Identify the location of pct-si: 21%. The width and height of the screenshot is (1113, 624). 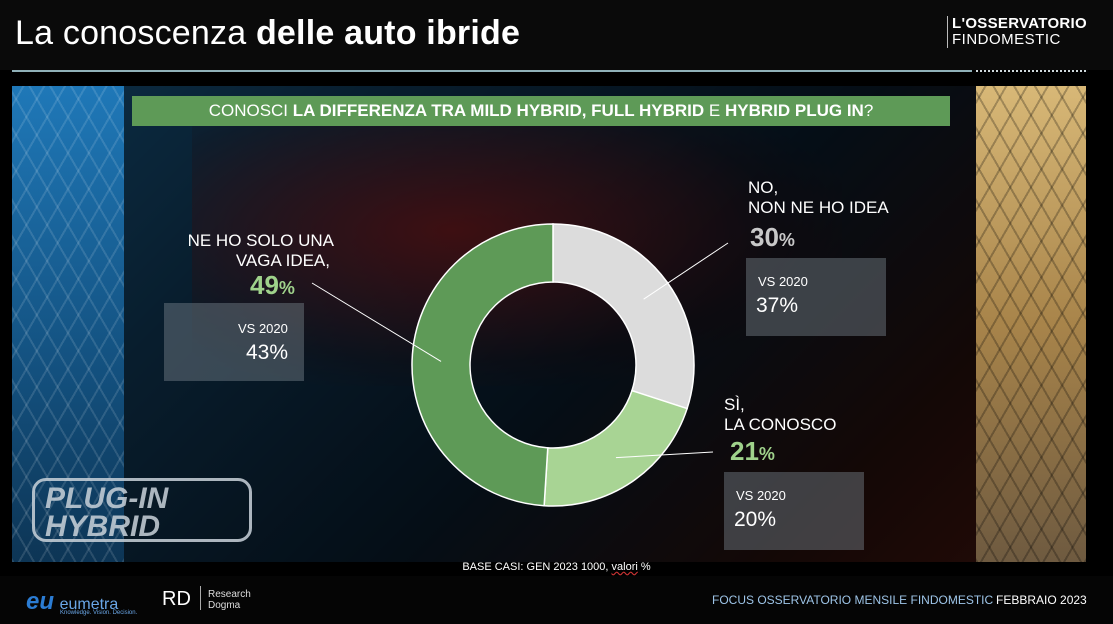
(752, 451).